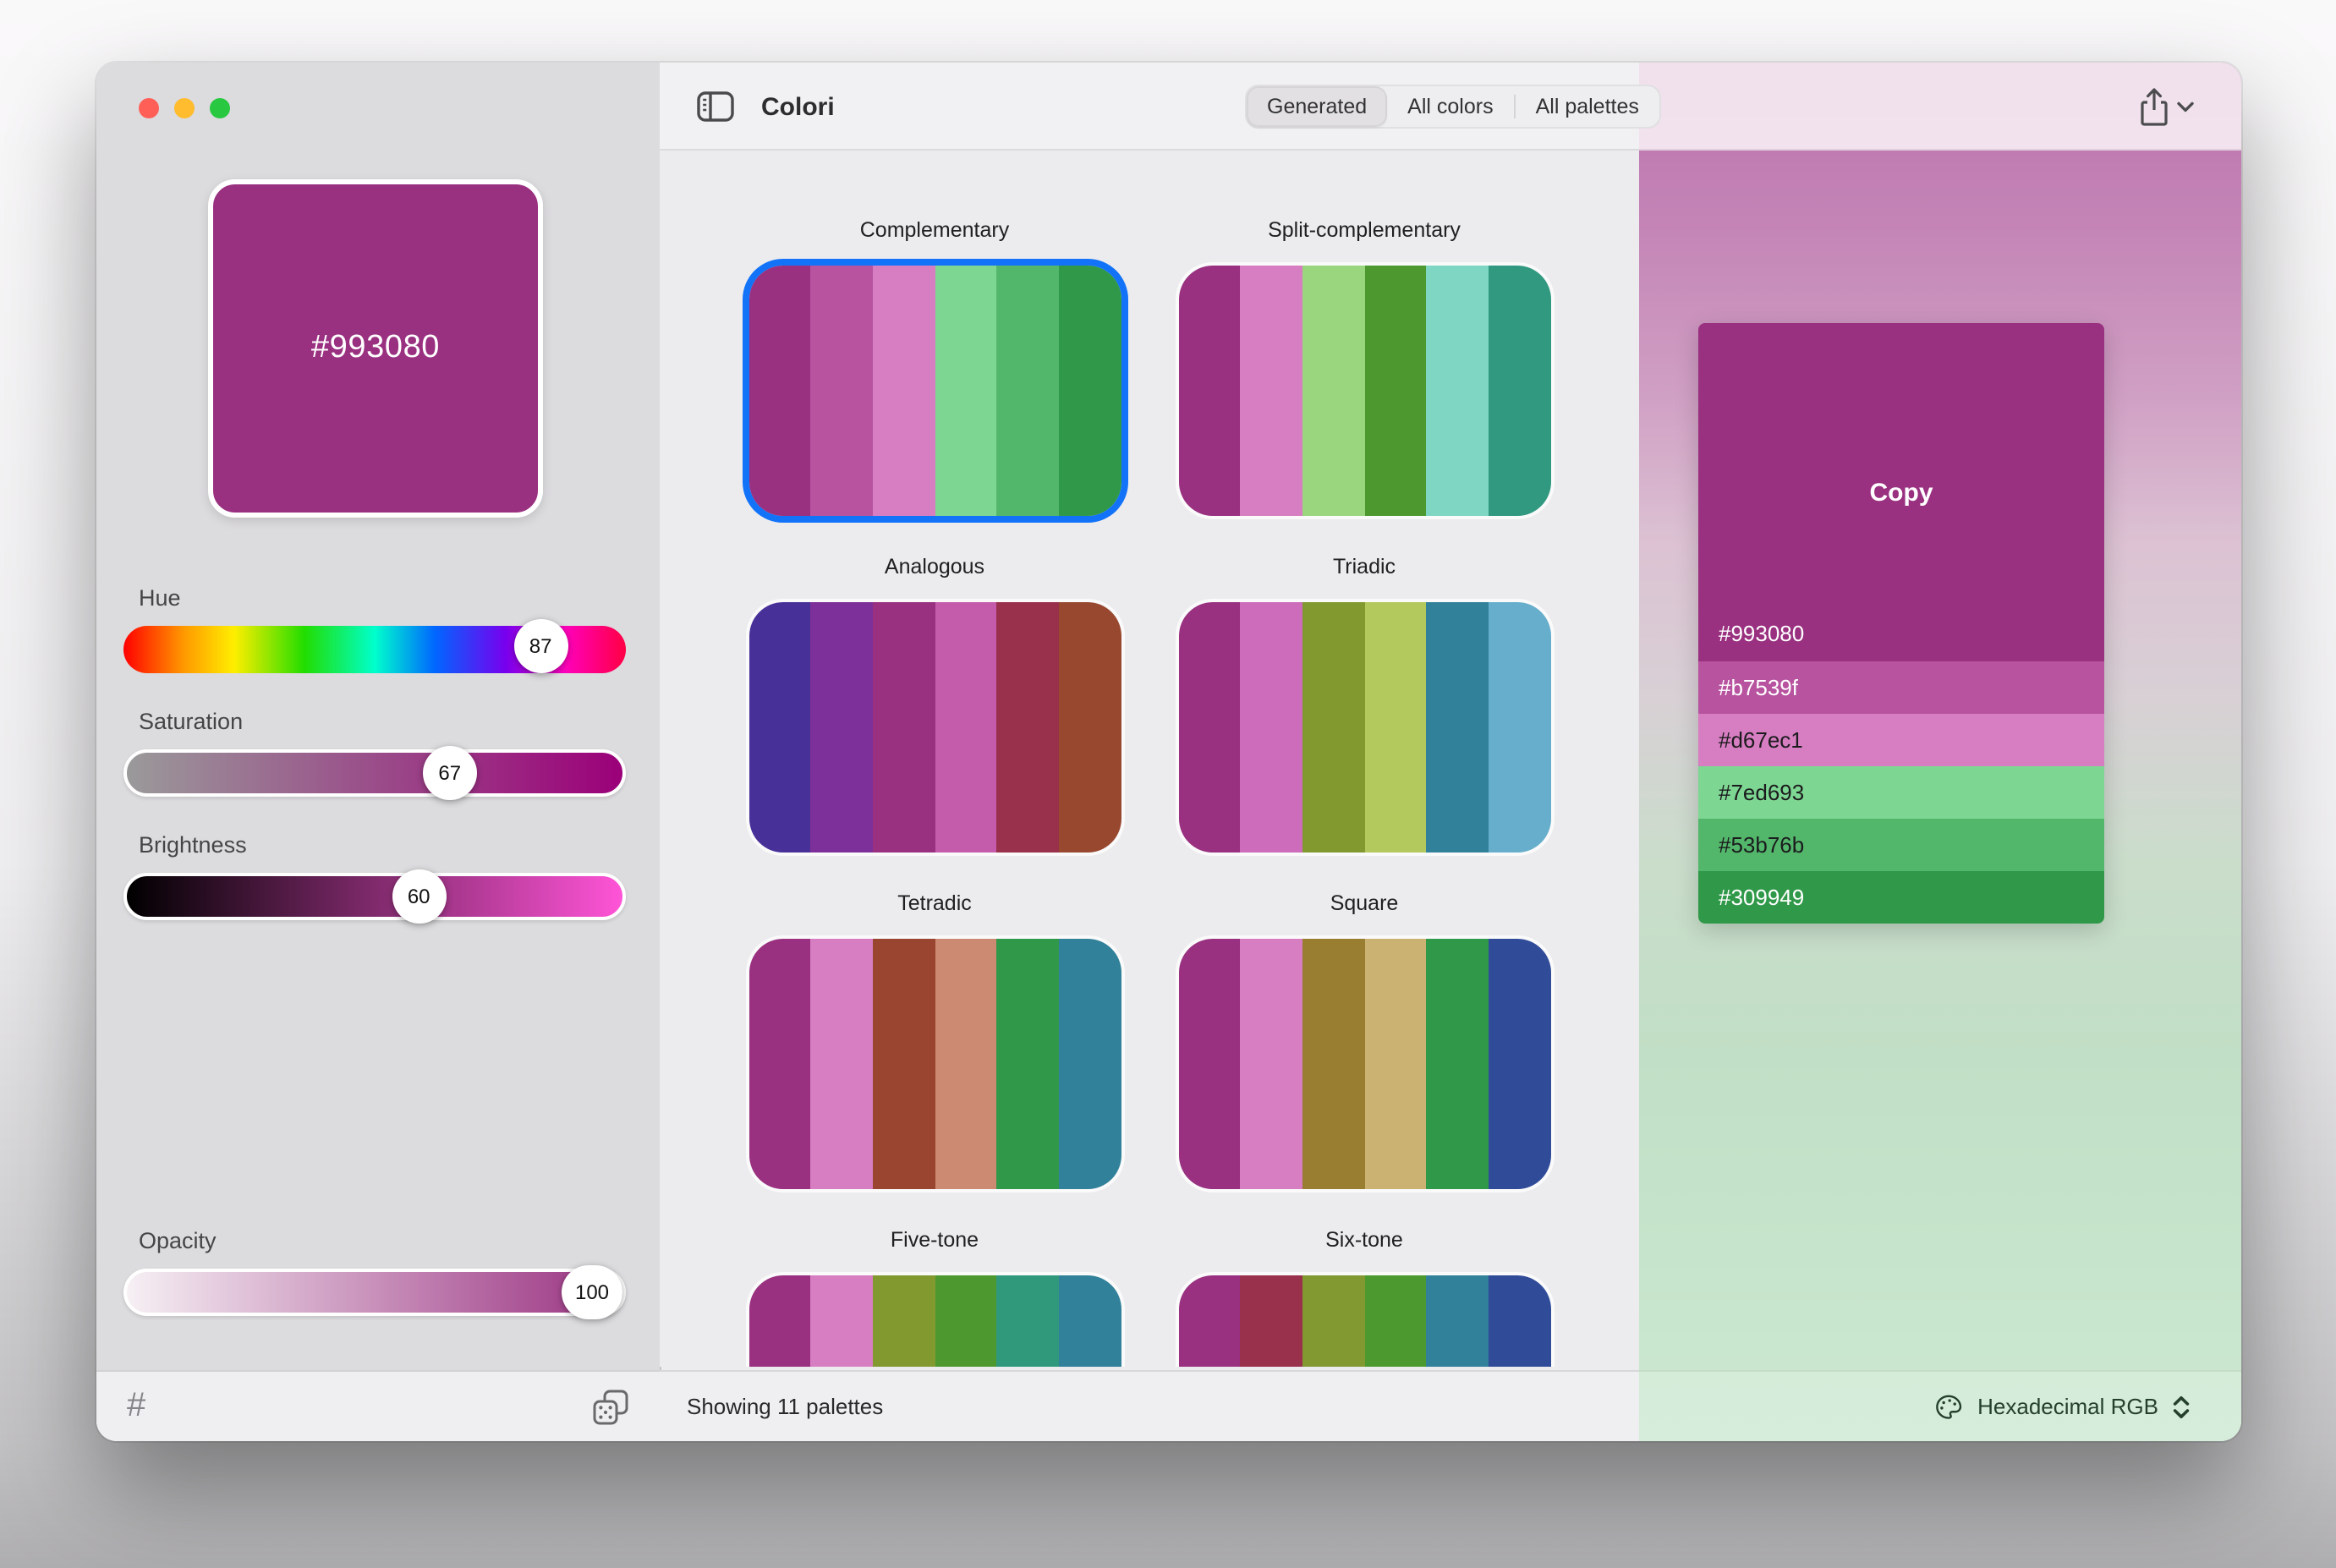 The image size is (2336, 1568). I want to click on detail-color-list: #b7539f #d67ec1 #7ed693 #53b76b #309949, so click(1901, 793).